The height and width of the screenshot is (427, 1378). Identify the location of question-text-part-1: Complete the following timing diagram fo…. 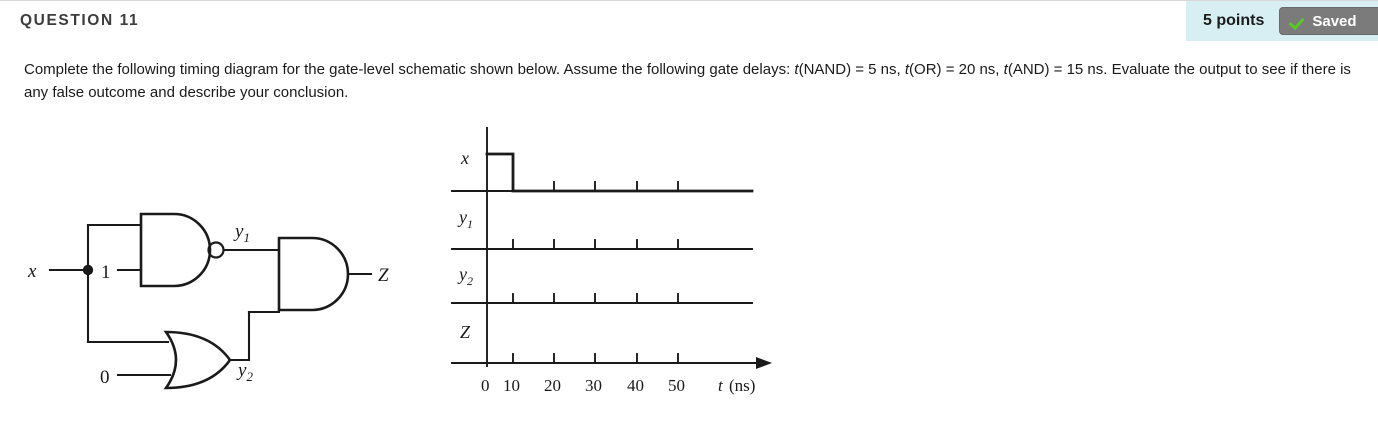
(409, 69).